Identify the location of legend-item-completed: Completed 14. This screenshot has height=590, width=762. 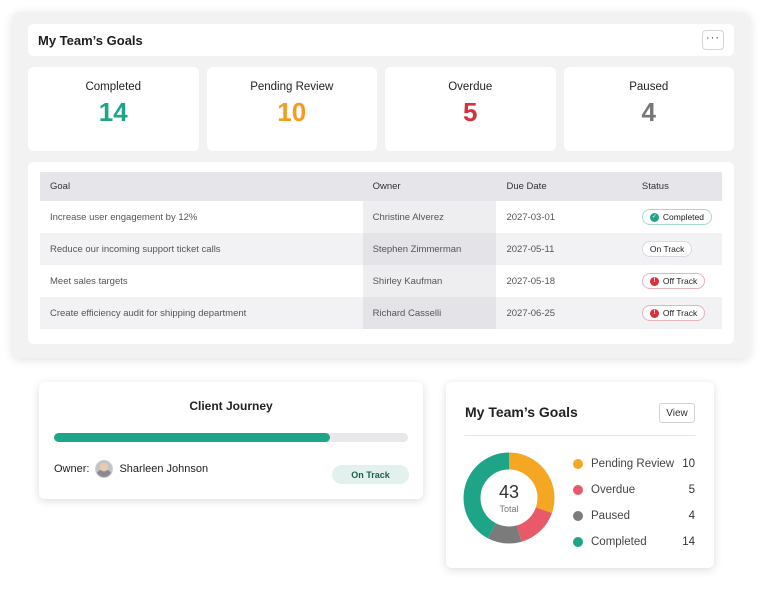
(634, 542).